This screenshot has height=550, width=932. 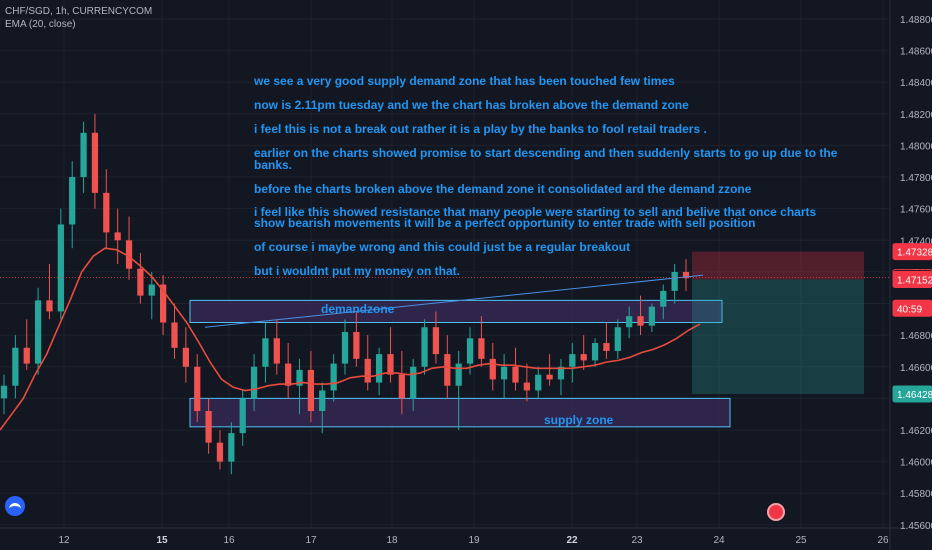 What do you see at coordinates (776, 512) in the screenshot?
I see `alert-icon` at bounding box center [776, 512].